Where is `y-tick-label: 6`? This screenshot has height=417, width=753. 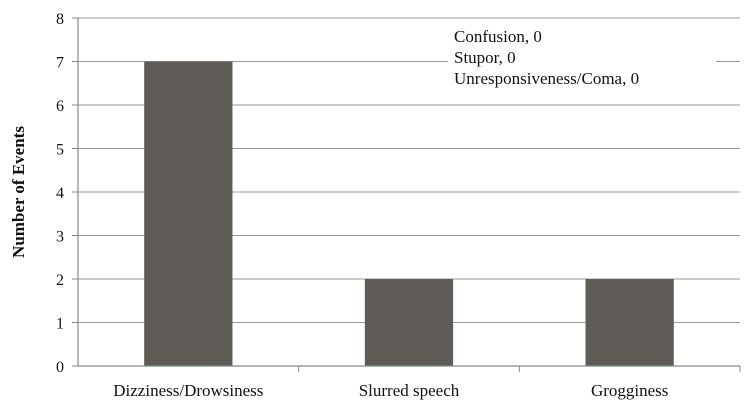 y-tick-label: 6 is located at coordinates (60, 106).